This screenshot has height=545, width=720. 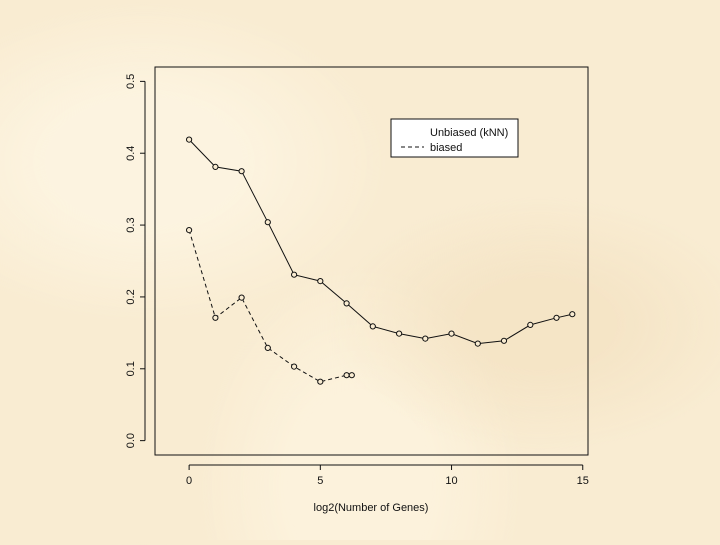 What do you see at coordinates (131, 153) in the screenshot?
I see `y-tick-label: 0.4` at bounding box center [131, 153].